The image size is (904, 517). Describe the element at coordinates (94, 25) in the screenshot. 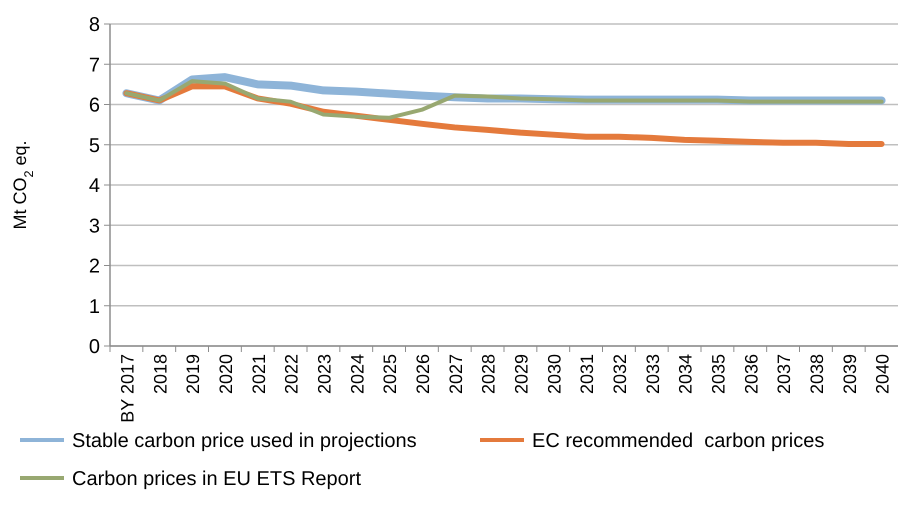

I see `y-tick-label: 8` at that location.